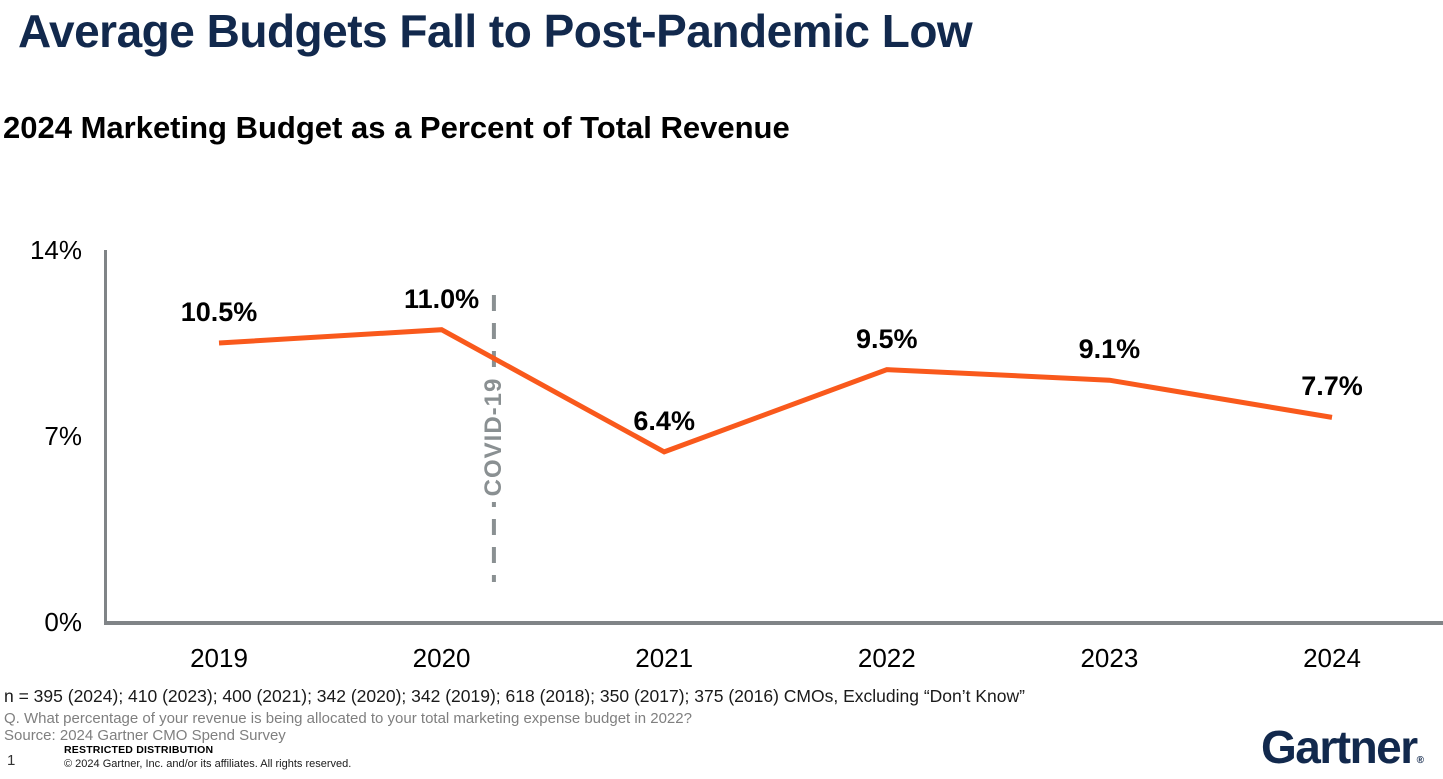 The height and width of the screenshot is (779, 1443). I want to click on gartner-logo-text: Gartner, so click(1339, 747).